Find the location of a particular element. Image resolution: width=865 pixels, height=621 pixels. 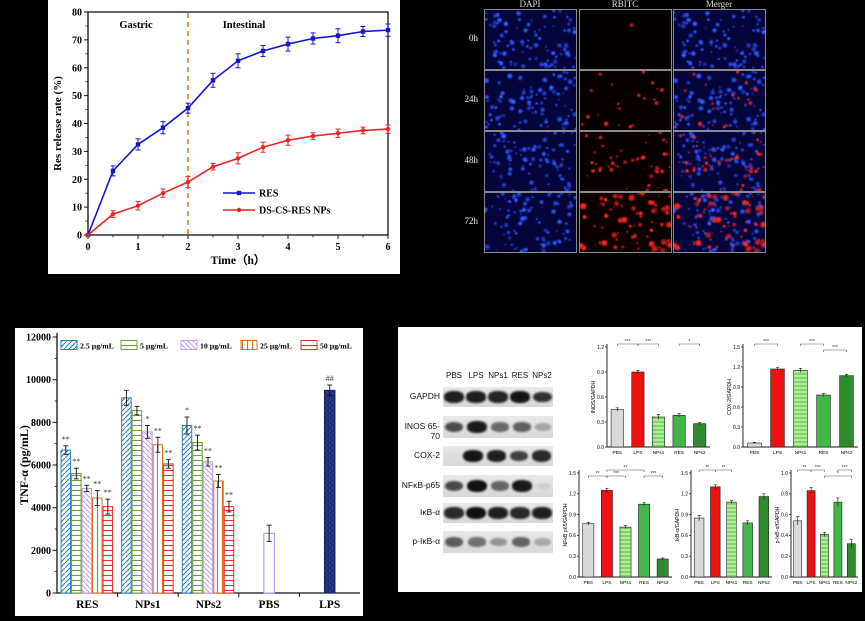

blot-strip is located at coordinates (498, 427).